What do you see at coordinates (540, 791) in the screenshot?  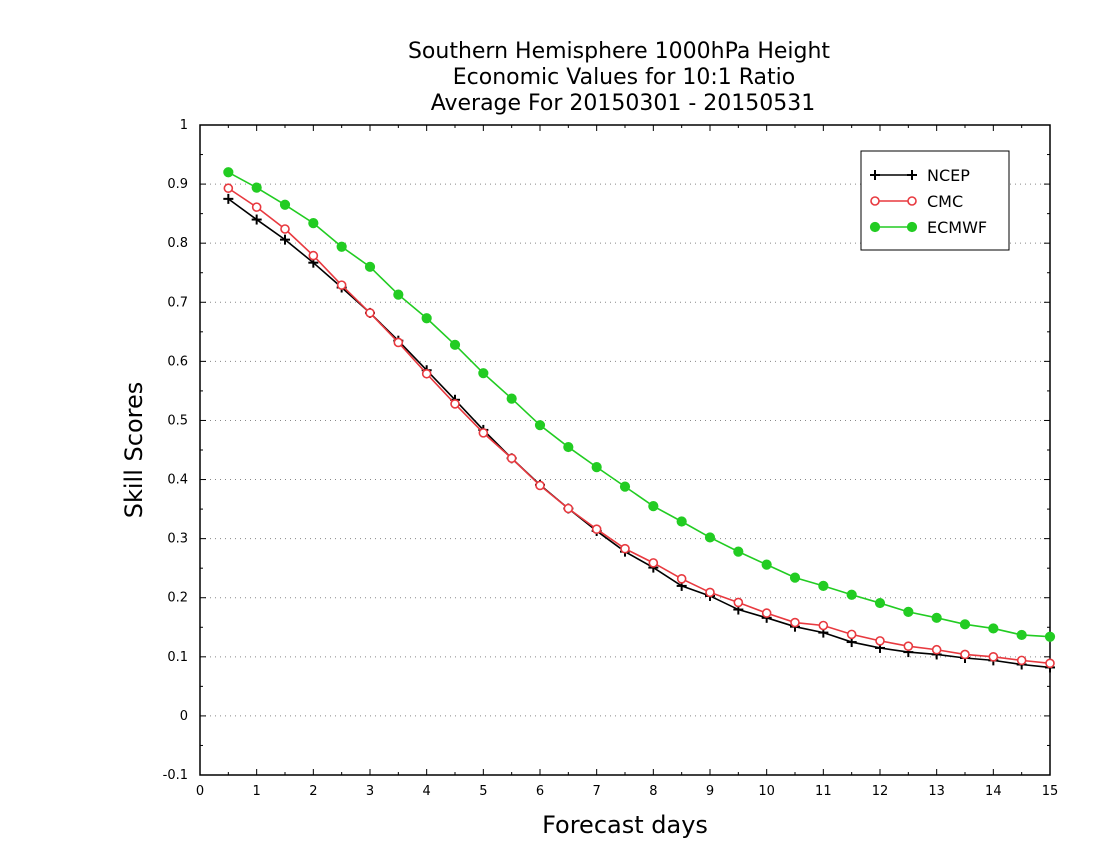 I see `x-tick-label: 6` at bounding box center [540, 791].